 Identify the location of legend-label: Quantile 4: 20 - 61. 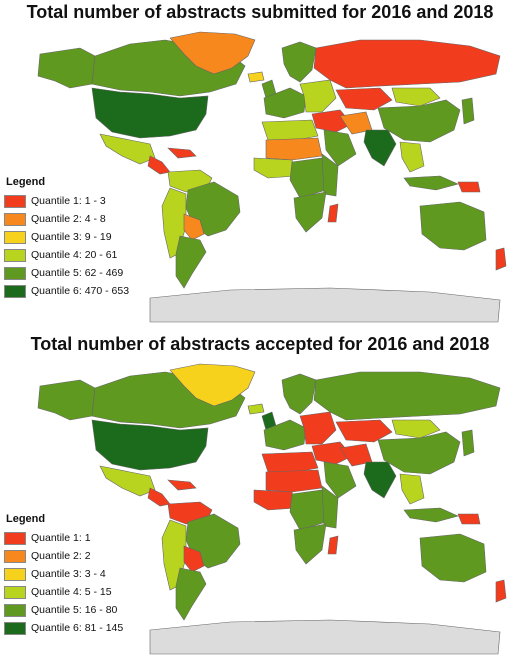
(74, 255).